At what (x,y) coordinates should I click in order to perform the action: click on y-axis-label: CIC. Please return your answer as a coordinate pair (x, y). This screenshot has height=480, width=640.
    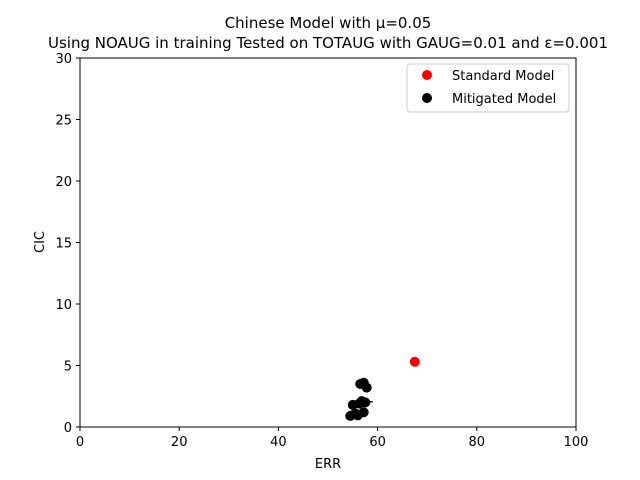
    Looking at the image, I should click on (40, 242).